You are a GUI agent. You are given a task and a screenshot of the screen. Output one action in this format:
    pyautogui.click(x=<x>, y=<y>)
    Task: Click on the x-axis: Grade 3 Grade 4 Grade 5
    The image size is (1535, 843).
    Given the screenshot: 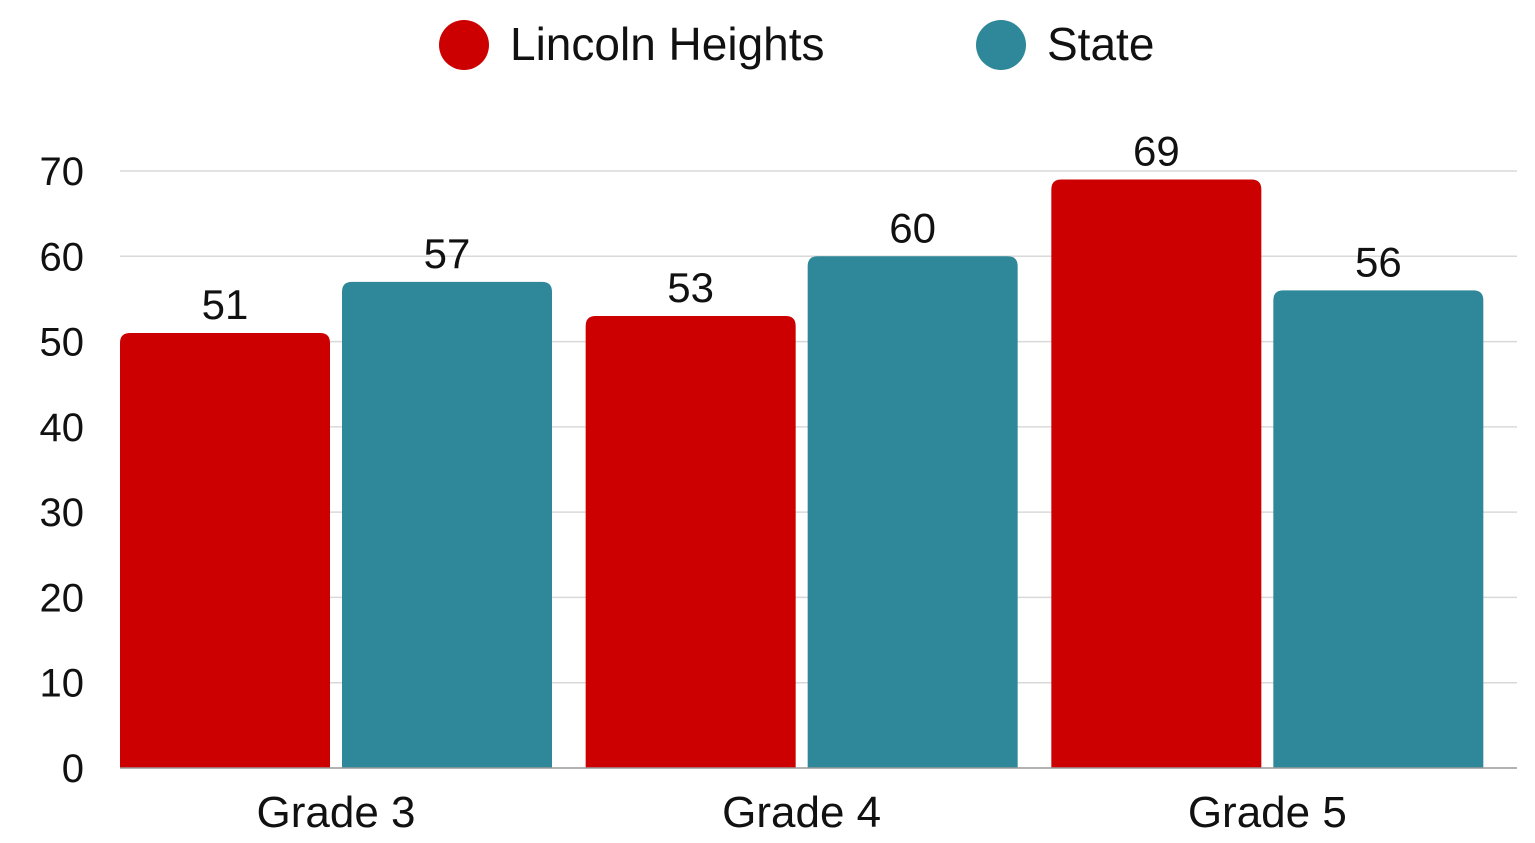 What is the action you would take?
    pyautogui.click(x=818, y=802)
    